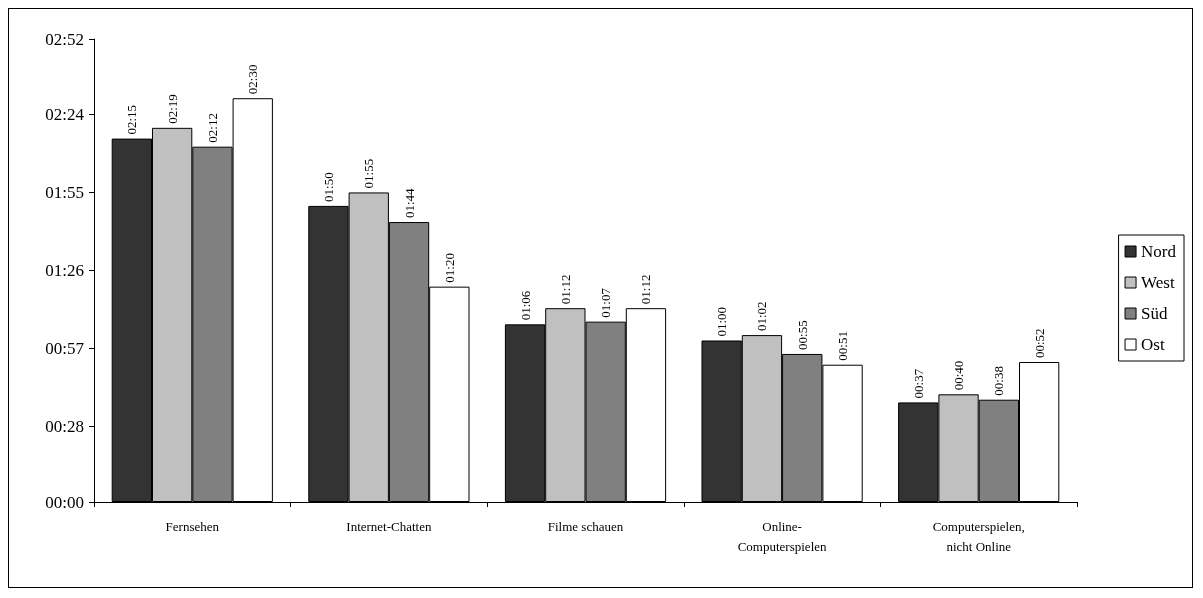  Describe the element at coordinates (328, 187) in the screenshot. I see `data-label: 01:50` at that location.